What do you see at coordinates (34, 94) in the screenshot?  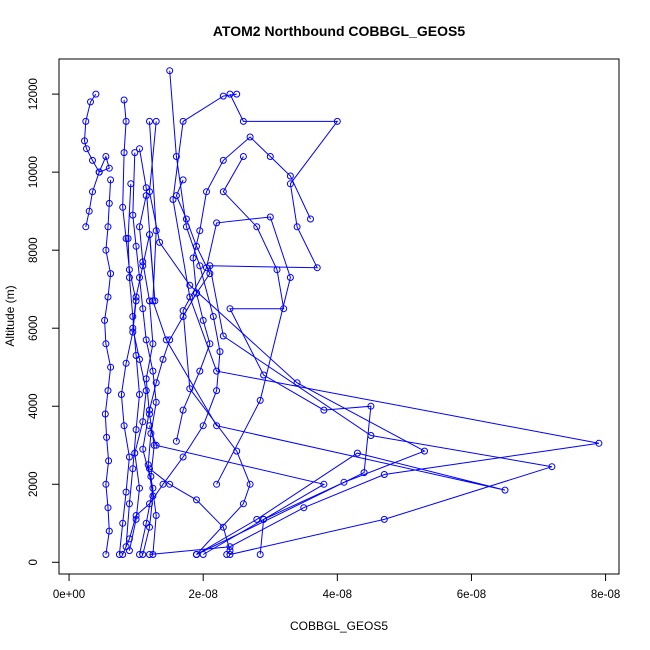 I see `y-tick-label: 12000` at bounding box center [34, 94].